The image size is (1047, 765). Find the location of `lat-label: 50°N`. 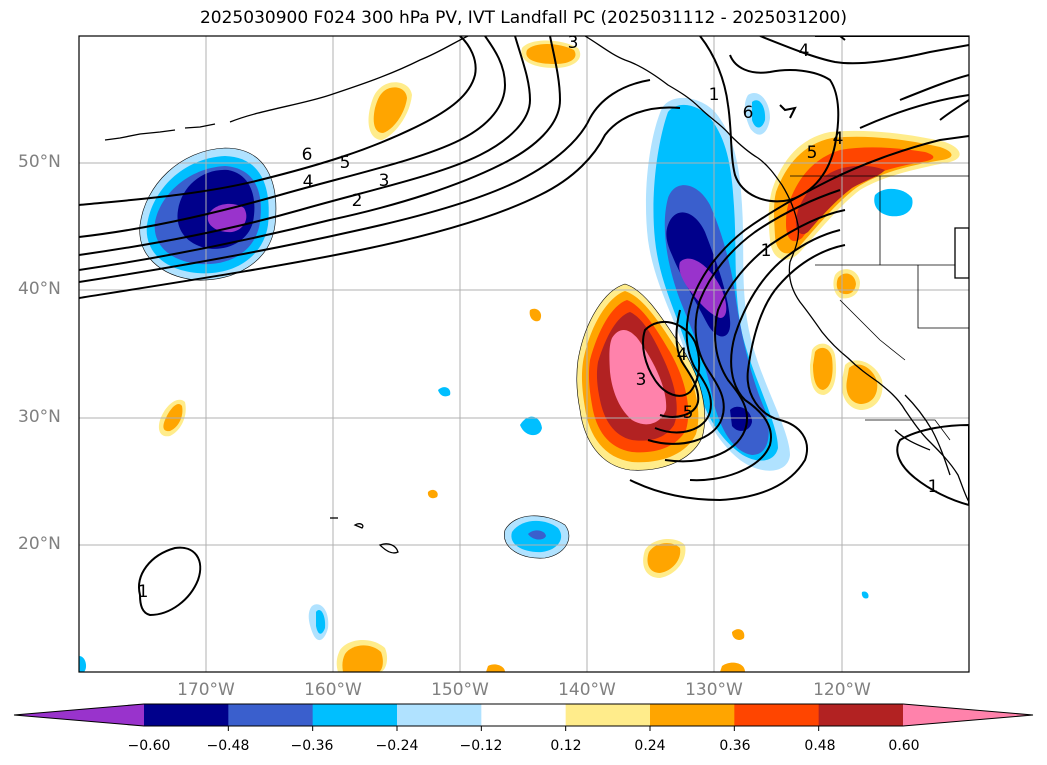

lat-label: 50°N is located at coordinates (39, 162).